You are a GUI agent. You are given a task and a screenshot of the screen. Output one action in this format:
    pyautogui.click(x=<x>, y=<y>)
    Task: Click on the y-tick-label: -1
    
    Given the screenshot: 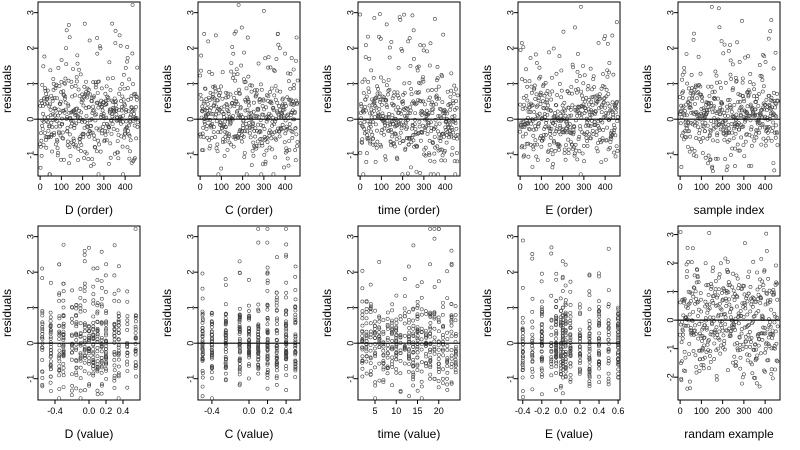 What is the action you would take?
    pyautogui.click(x=350, y=379)
    